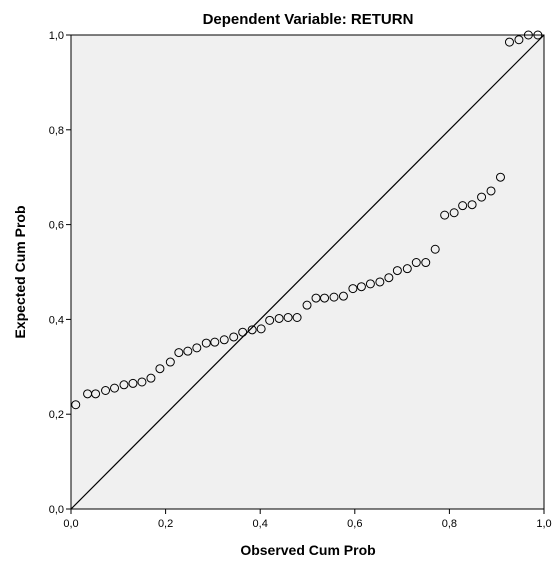 The height and width of the screenshot is (566, 555). I want to click on y-tick-label: 0,2, so click(56, 415).